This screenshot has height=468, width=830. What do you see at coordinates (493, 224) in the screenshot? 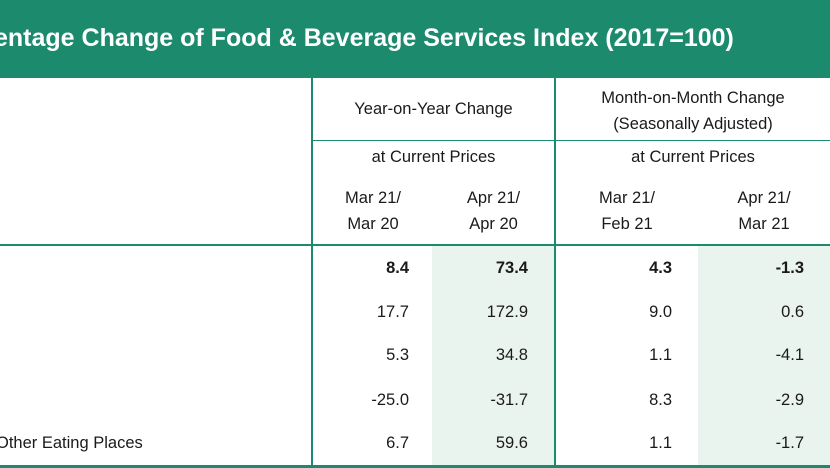
I see `period-2-line2: Apr 20` at bounding box center [493, 224].